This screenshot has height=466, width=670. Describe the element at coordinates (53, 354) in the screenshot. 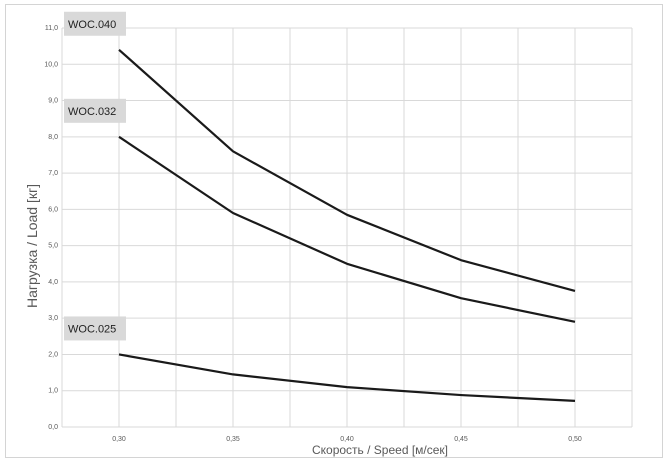

I see `y-tick-label: 2,0` at that location.